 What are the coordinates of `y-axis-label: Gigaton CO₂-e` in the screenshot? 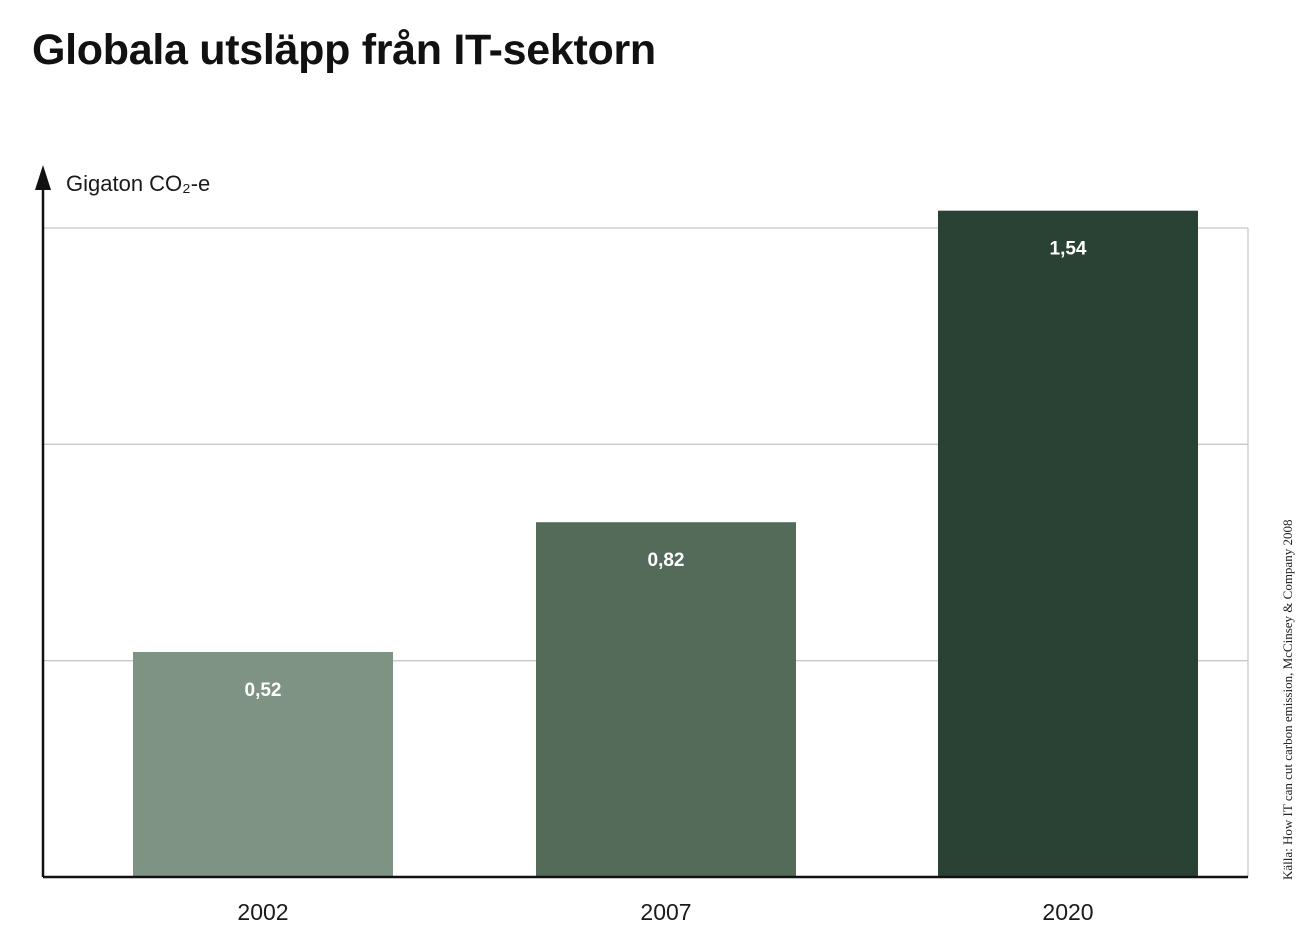 It's located at (138, 183).